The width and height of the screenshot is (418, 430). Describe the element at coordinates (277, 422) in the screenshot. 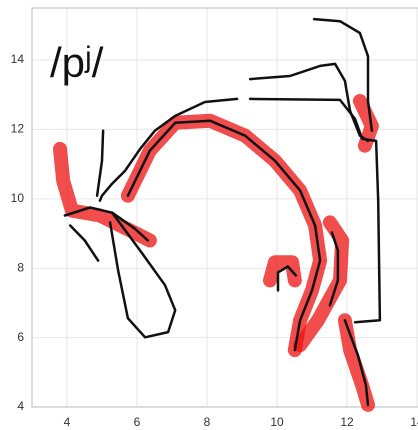

I see `x-tick-label: 10` at that location.